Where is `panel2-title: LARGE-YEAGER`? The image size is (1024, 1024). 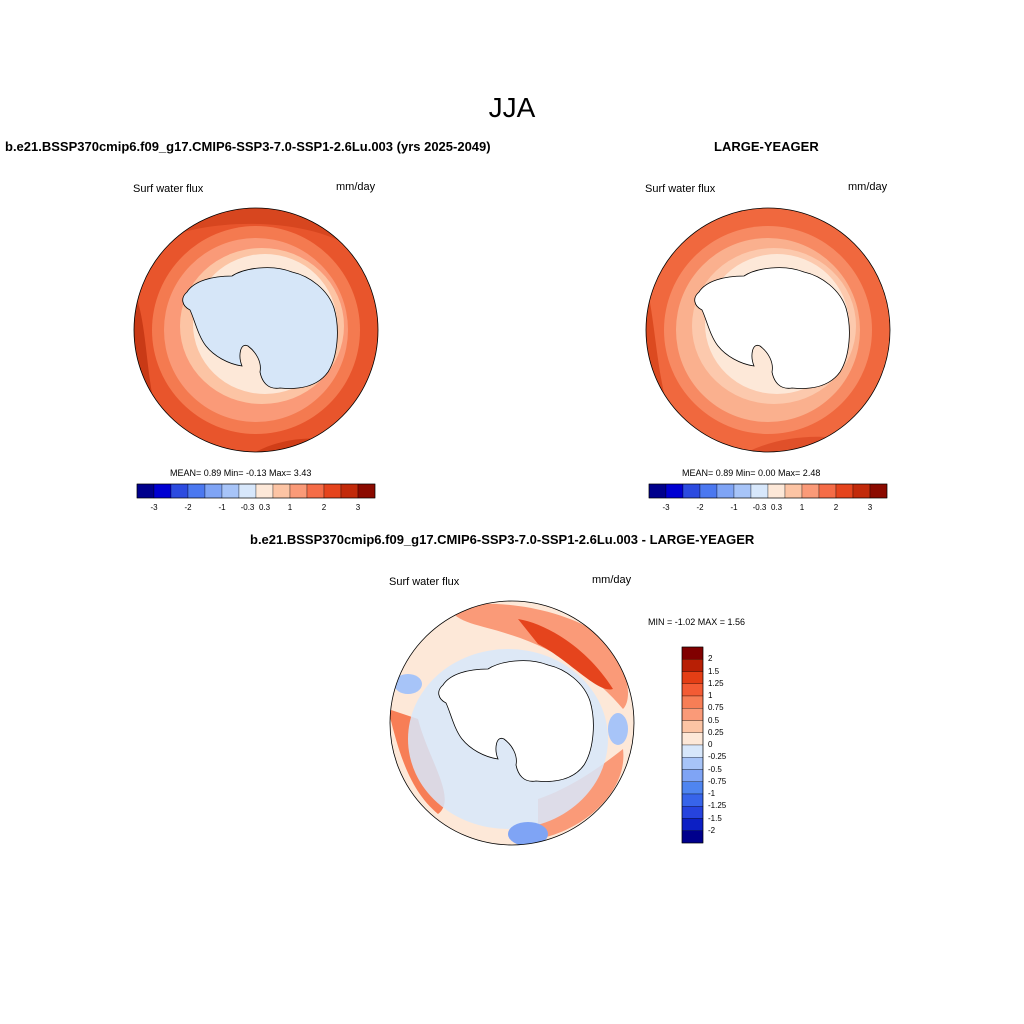 panel2-title: LARGE-YEAGER is located at coordinates (766, 146).